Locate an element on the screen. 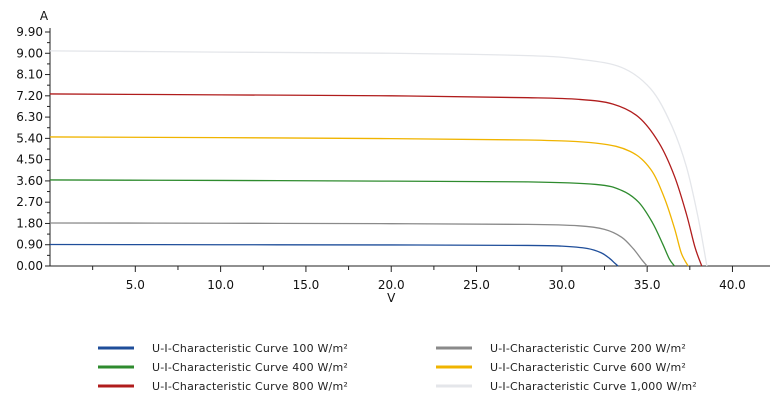  legend-label: U-I-Characteristic Curve 800 W/m² is located at coordinates (250, 386).